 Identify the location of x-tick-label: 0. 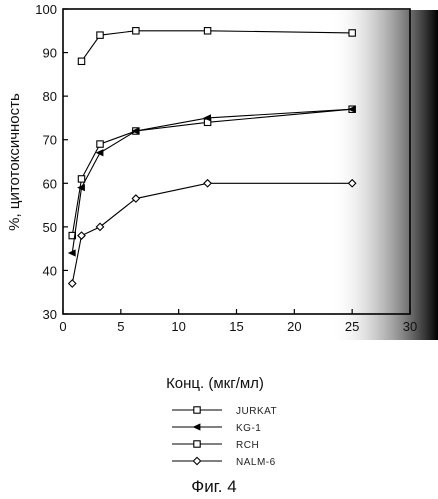
(62, 326).